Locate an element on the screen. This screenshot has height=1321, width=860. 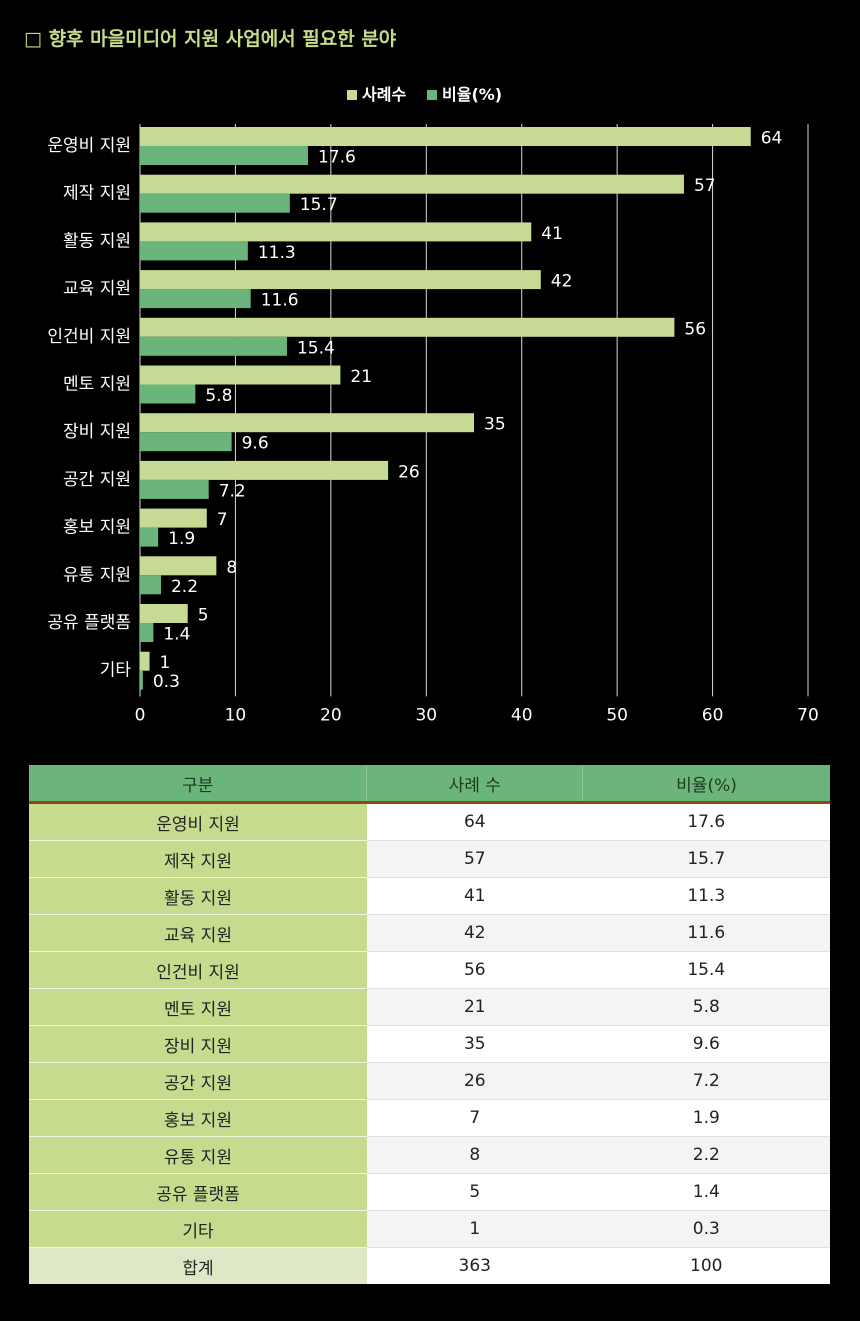
x-tick-label: 60 is located at coordinates (713, 715).